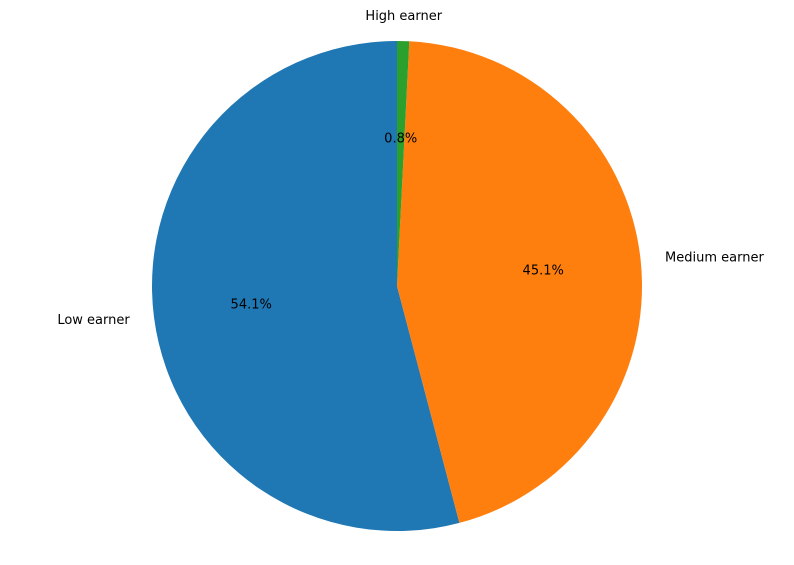  I want to click on pie-slice-high-earner, so click(403, 163).